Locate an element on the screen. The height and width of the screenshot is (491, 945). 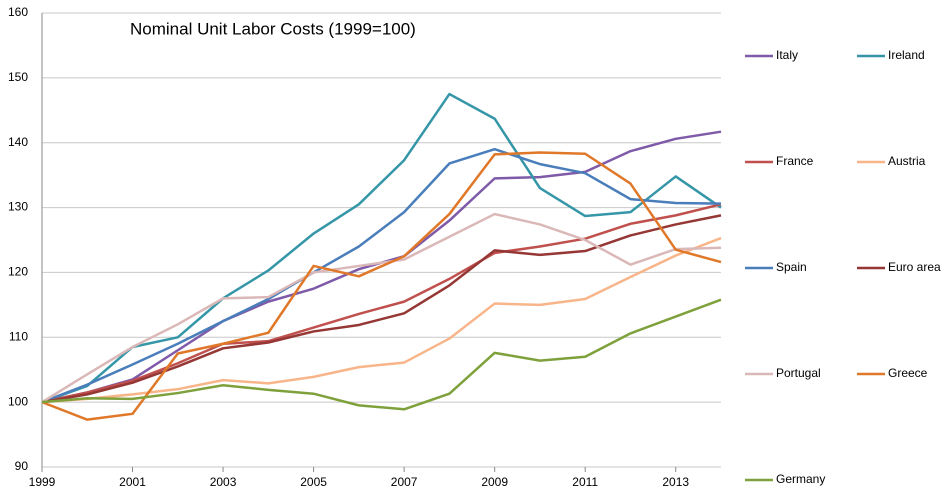
y-tick-label: 120 is located at coordinates (18, 272).